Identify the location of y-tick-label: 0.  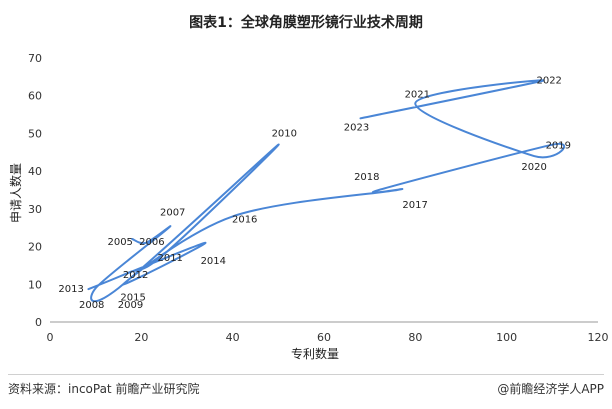
(38, 322).